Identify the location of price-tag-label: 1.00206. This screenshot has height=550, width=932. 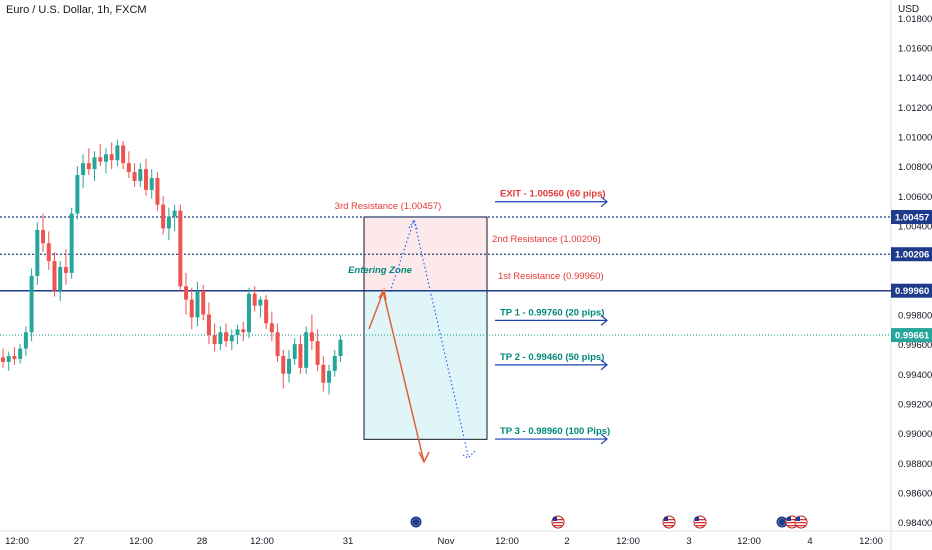
(912, 255).